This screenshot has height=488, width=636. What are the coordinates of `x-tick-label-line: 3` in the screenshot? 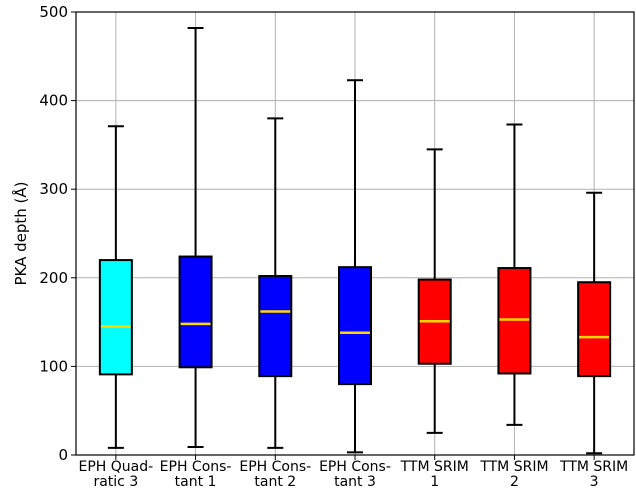 It's located at (594, 481).